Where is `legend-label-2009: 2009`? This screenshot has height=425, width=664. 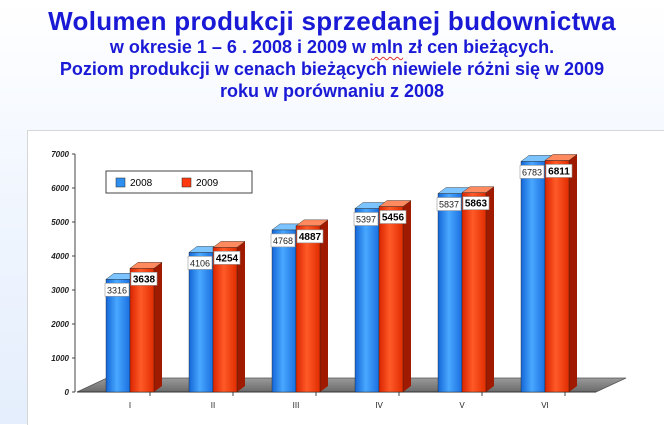 legend-label-2009: 2009 is located at coordinates (207, 183).